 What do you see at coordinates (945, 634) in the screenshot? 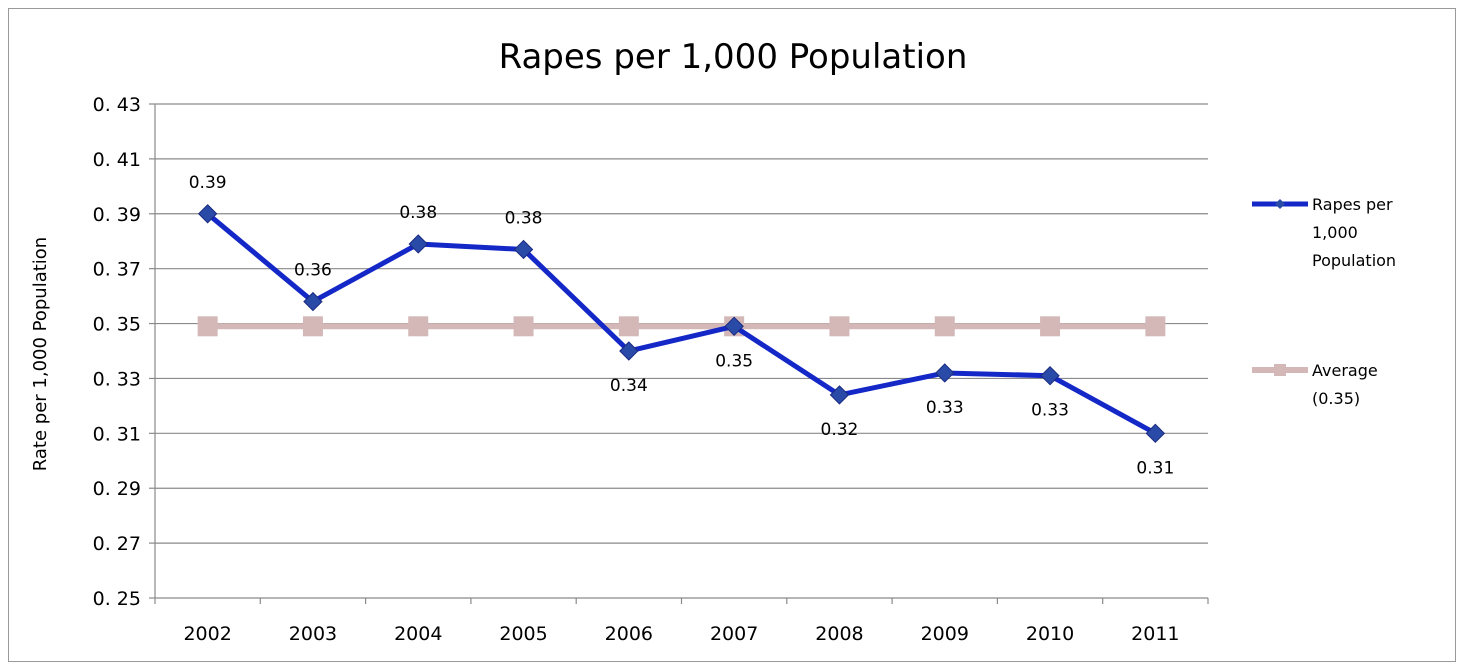
I see `x-tick-label: 2009` at bounding box center [945, 634].